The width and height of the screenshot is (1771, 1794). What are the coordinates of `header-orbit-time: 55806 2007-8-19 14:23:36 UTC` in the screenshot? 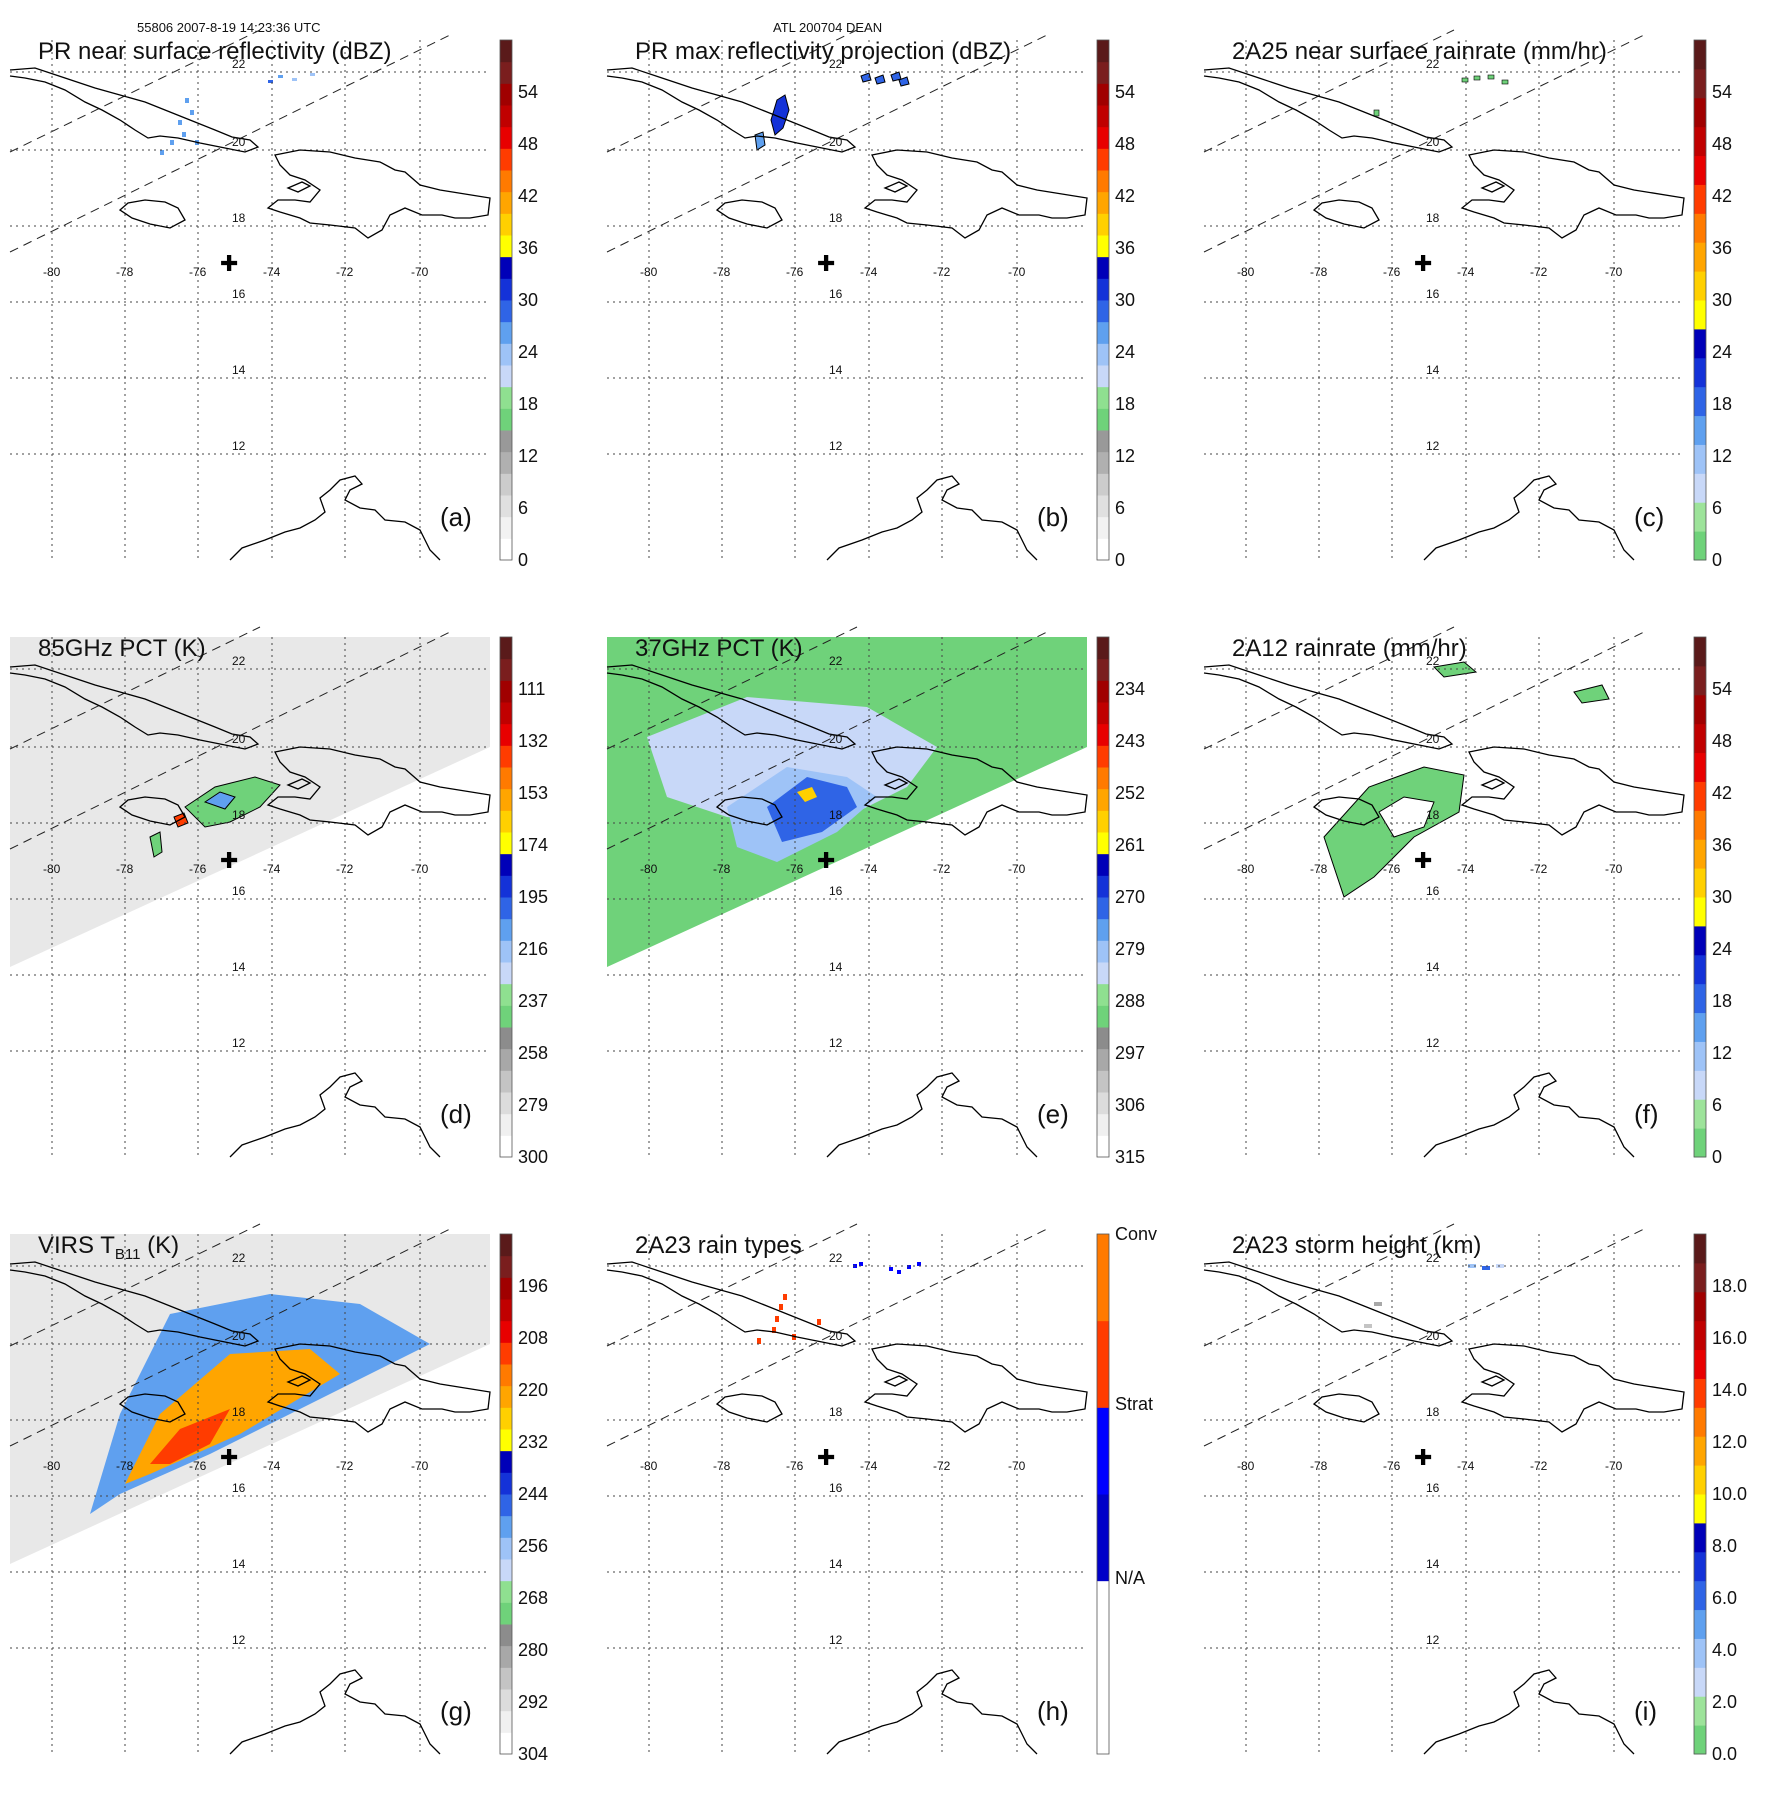 It's located at (229, 27).